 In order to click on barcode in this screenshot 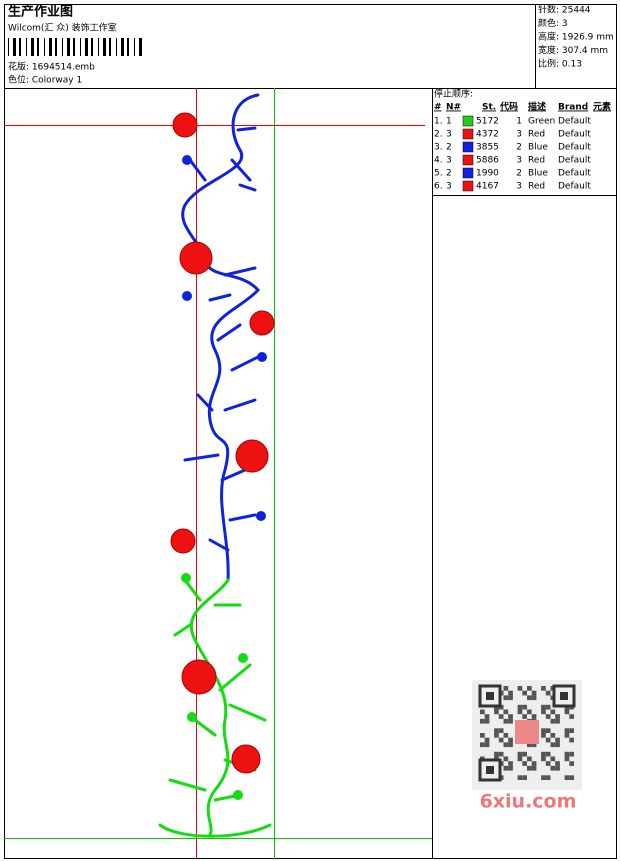, I will do `click(75, 47)`.